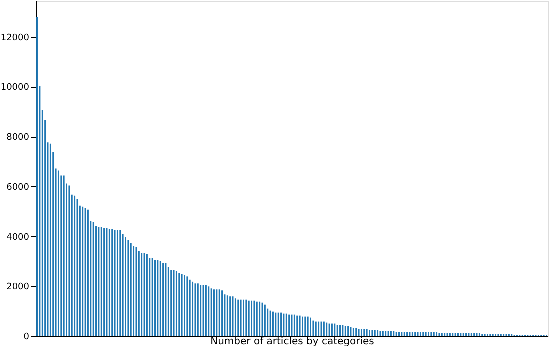  What do you see at coordinates (15, 38) in the screenshot?
I see `y-tick-label: 12000` at bounding box center [15, 38].